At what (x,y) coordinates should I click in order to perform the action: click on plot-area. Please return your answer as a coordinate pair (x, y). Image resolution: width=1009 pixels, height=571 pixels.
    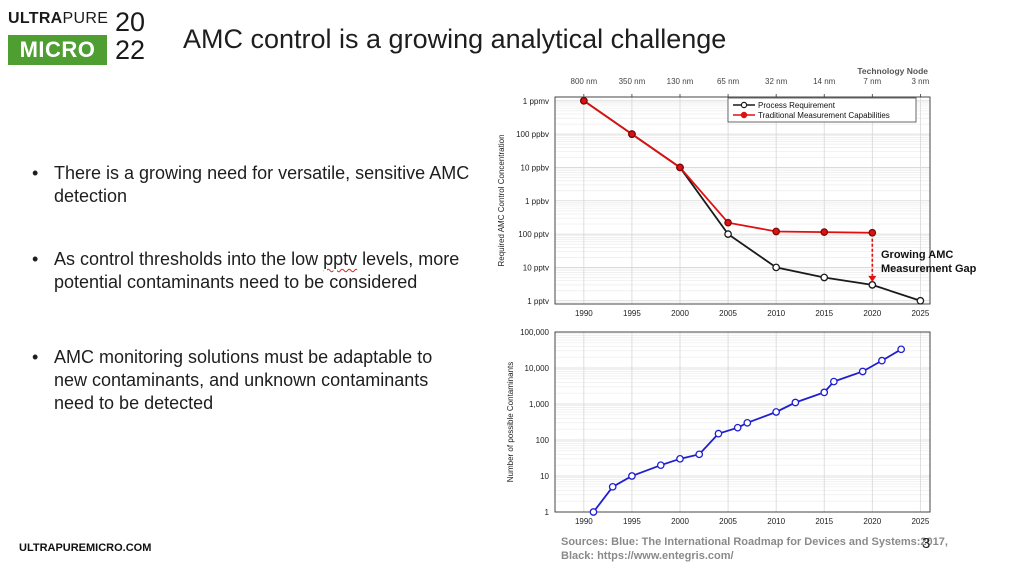
    Looking at the image, I should click on (742, 422).